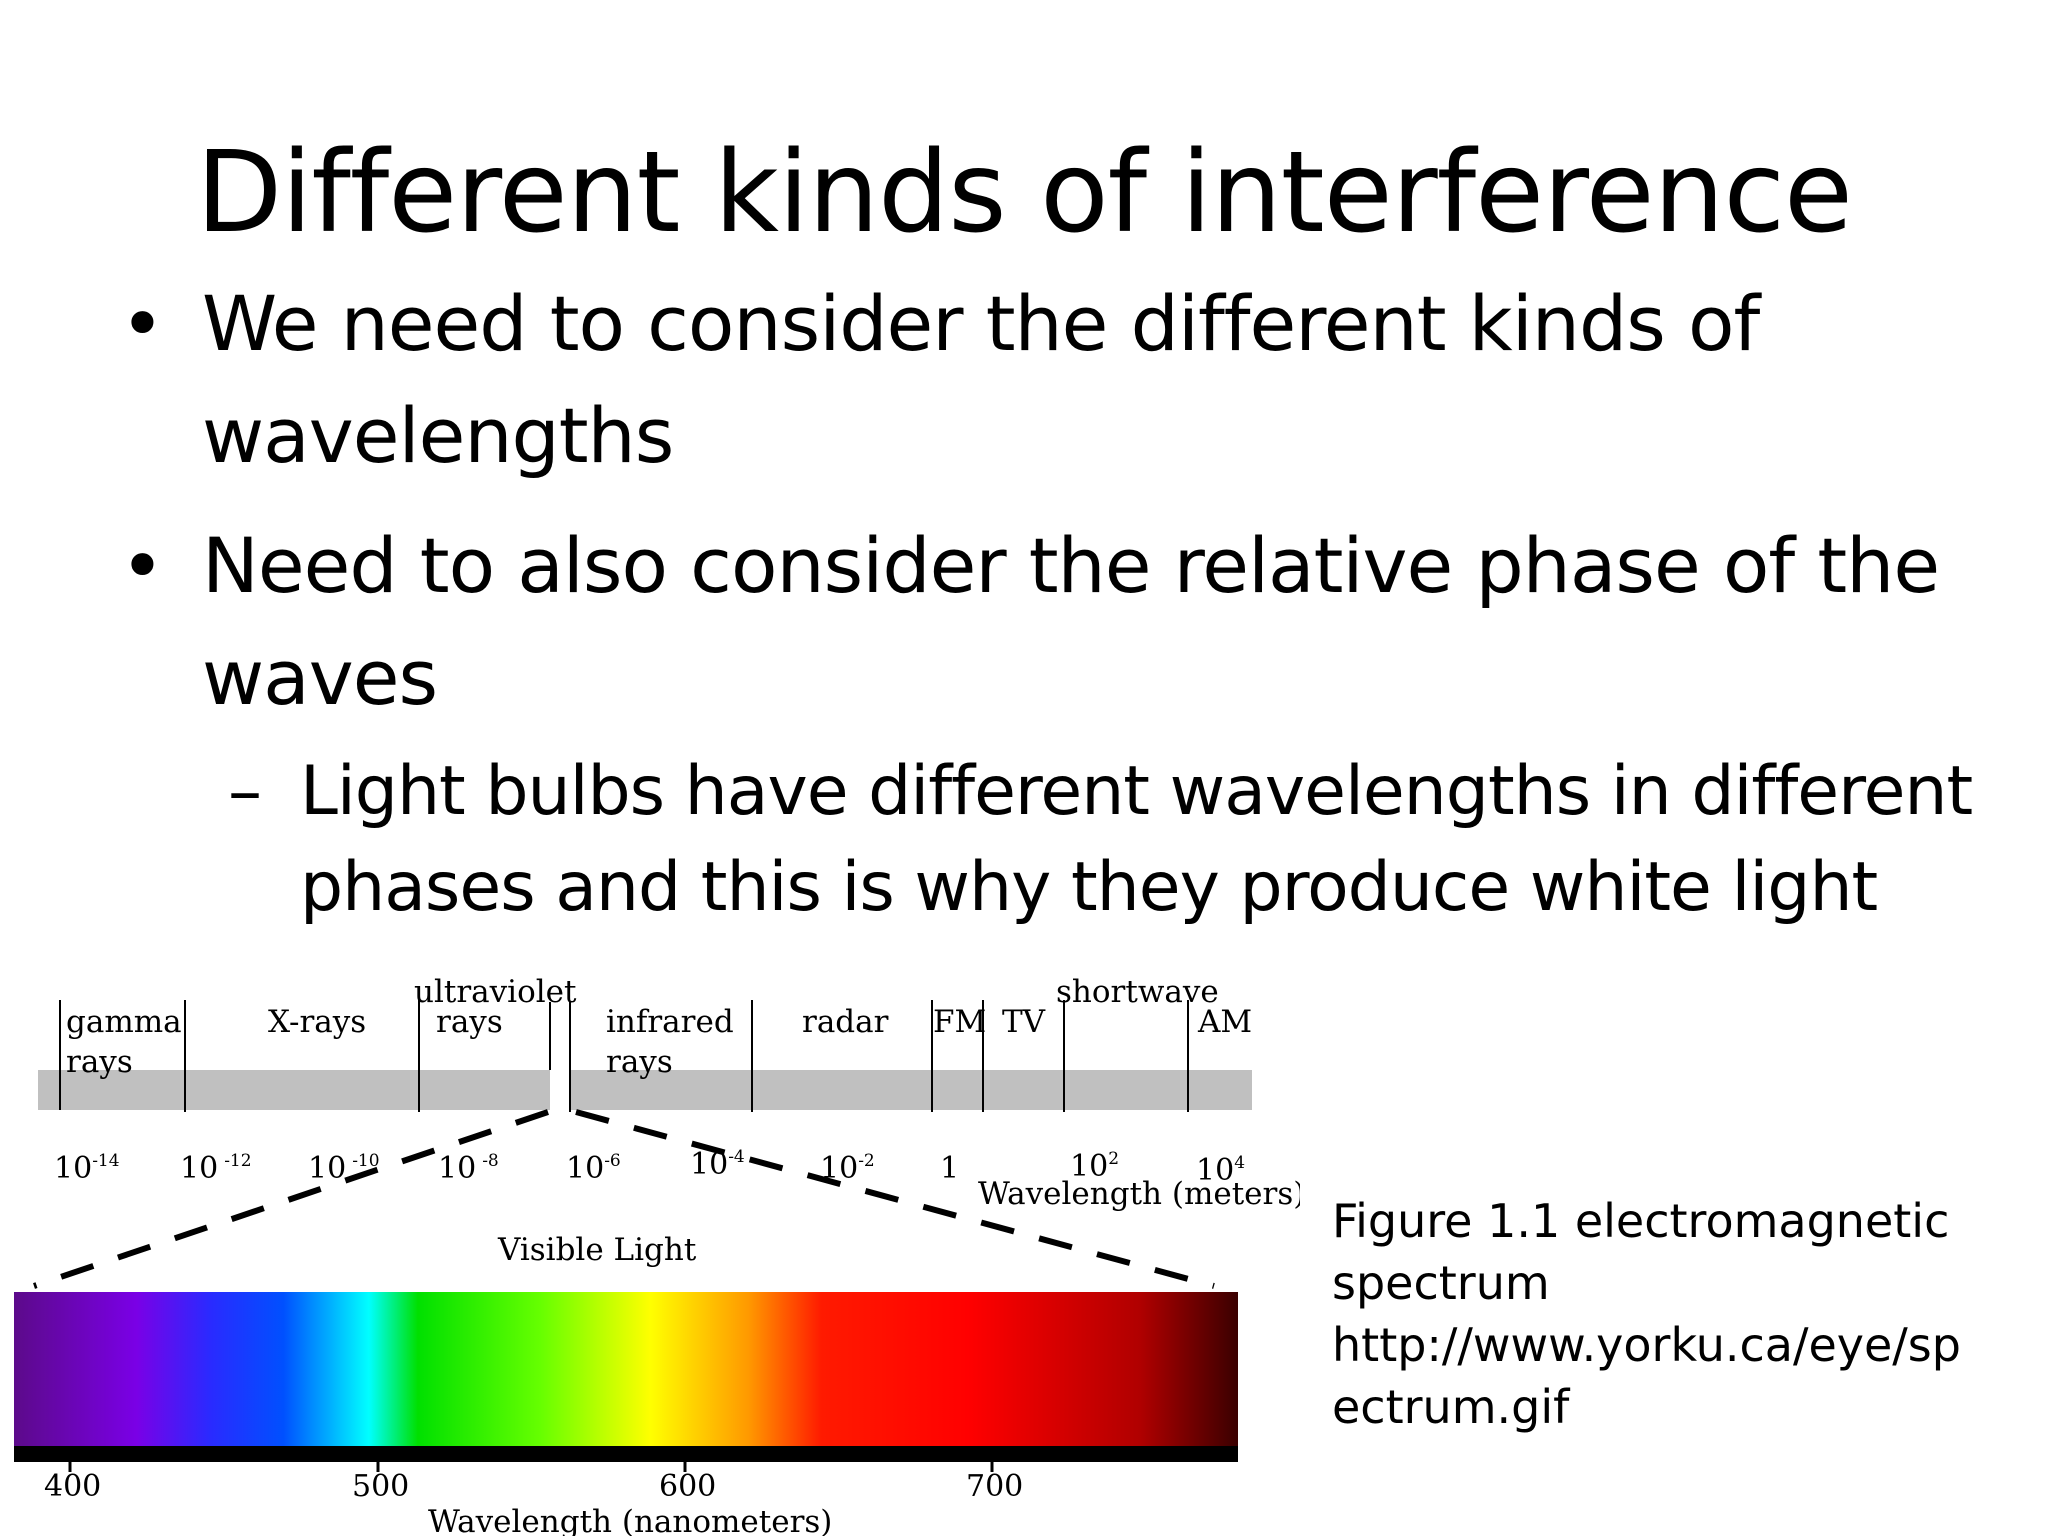 Image resolution: width=2048 pixels, height=1536 pixels. I want to click on meter-tick: 10⁻⁶, so click(593, 1168).